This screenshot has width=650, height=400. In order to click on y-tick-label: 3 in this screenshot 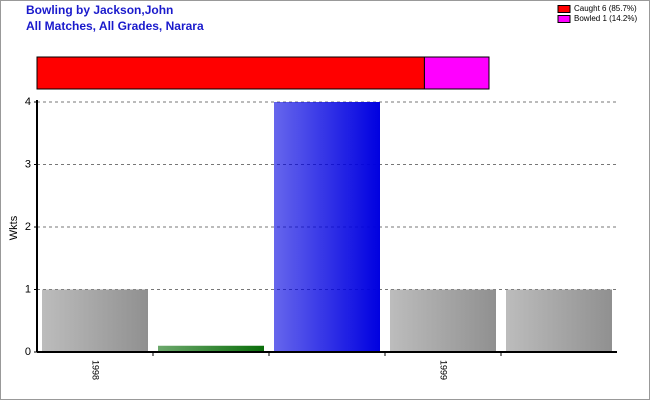, I will do `click(28, 164)`.